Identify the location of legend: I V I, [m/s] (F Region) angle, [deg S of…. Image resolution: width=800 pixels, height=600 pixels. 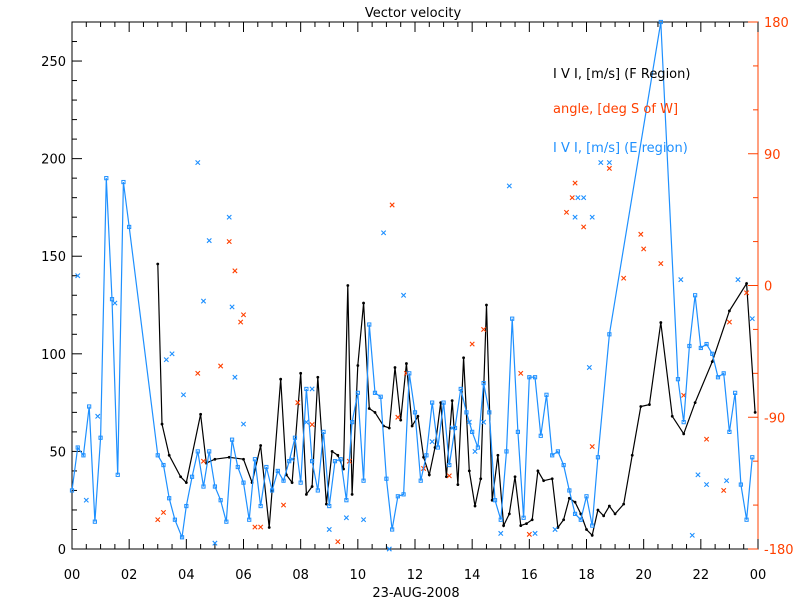
(621, 111).